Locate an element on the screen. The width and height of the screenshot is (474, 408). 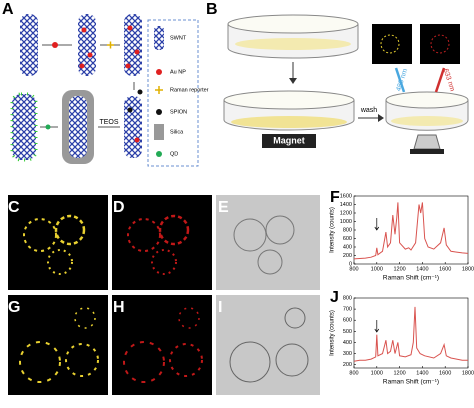
y-tick-label: 1000 is located at coordinates (346, 222).